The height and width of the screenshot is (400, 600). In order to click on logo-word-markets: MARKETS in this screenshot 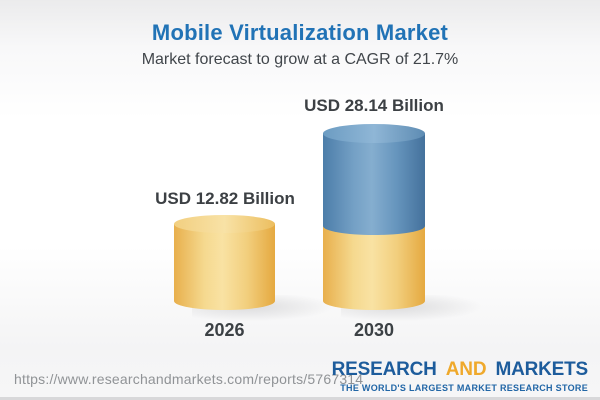, I will do `click(541, 369)`.